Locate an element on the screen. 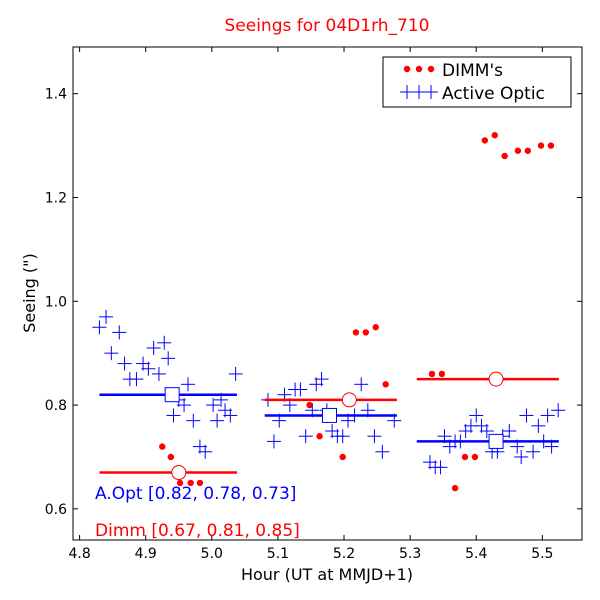 This screenshot has width=600, height=600. x-tick-label: 5.3 is located at coordinates (410, 554).